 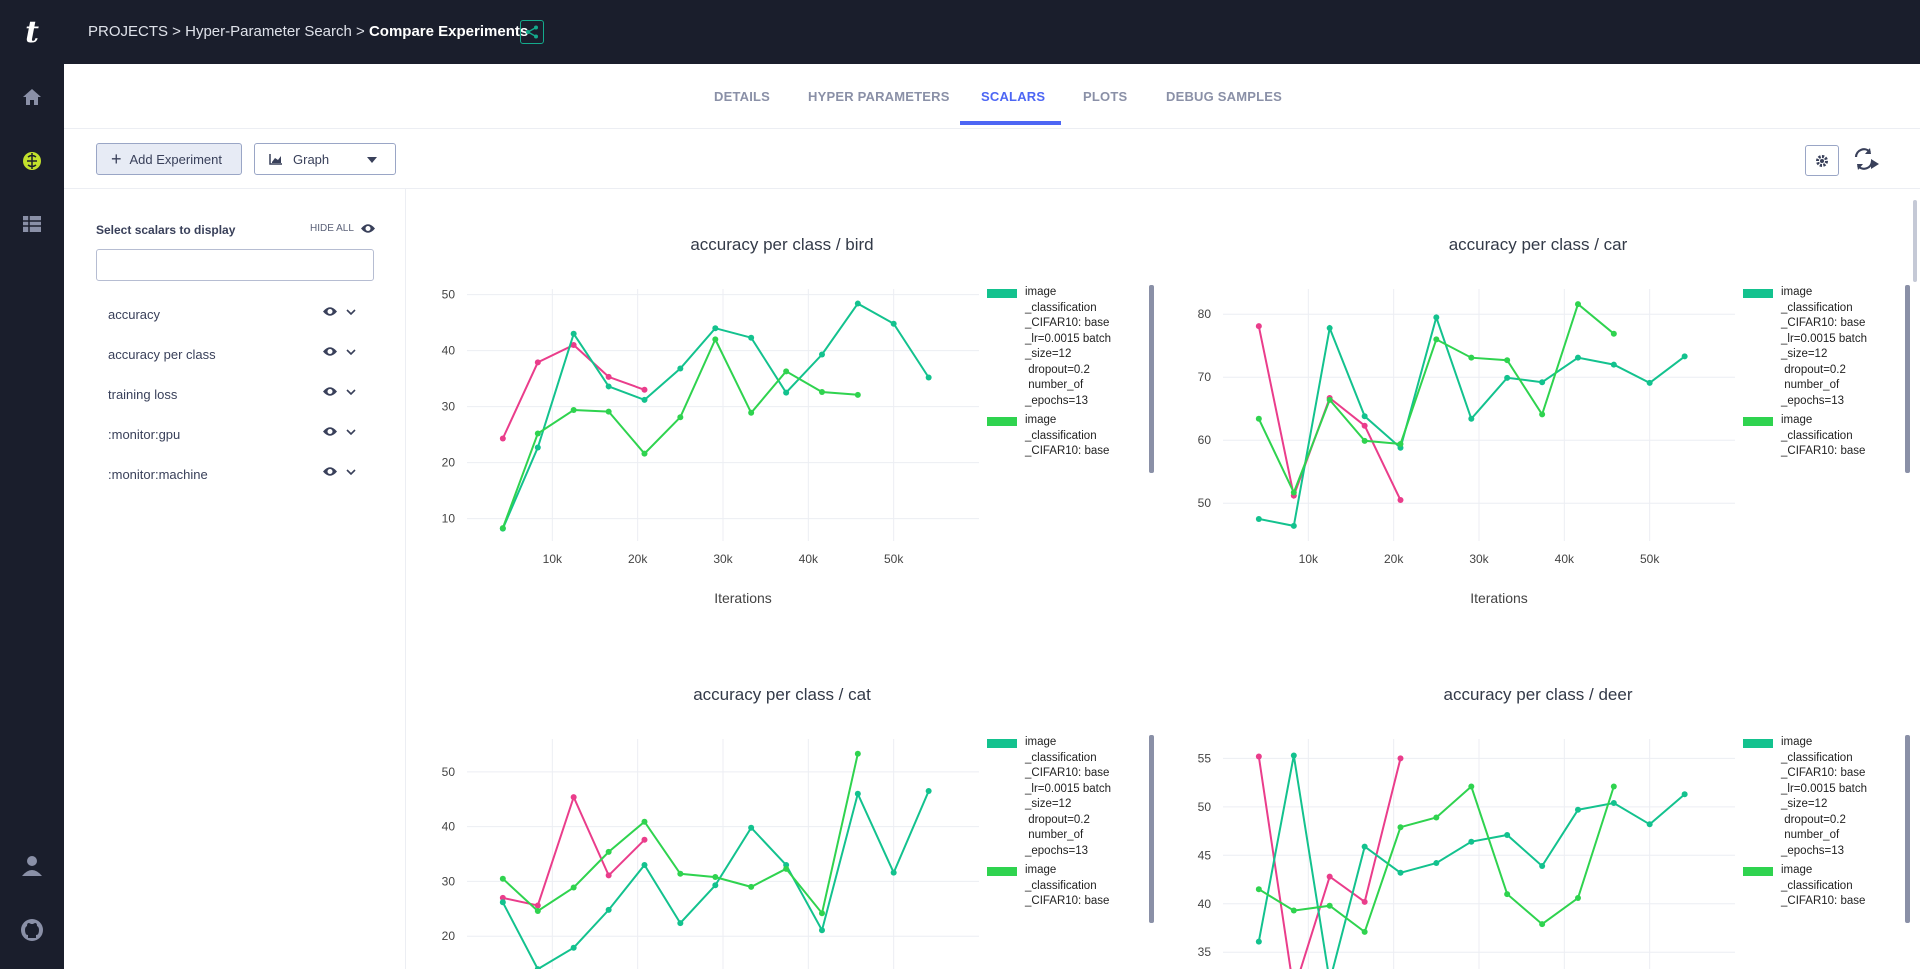 I want to click on chart-plot: 10k20k30k40k50k20304050Iterations, so click(x=697, y=804).